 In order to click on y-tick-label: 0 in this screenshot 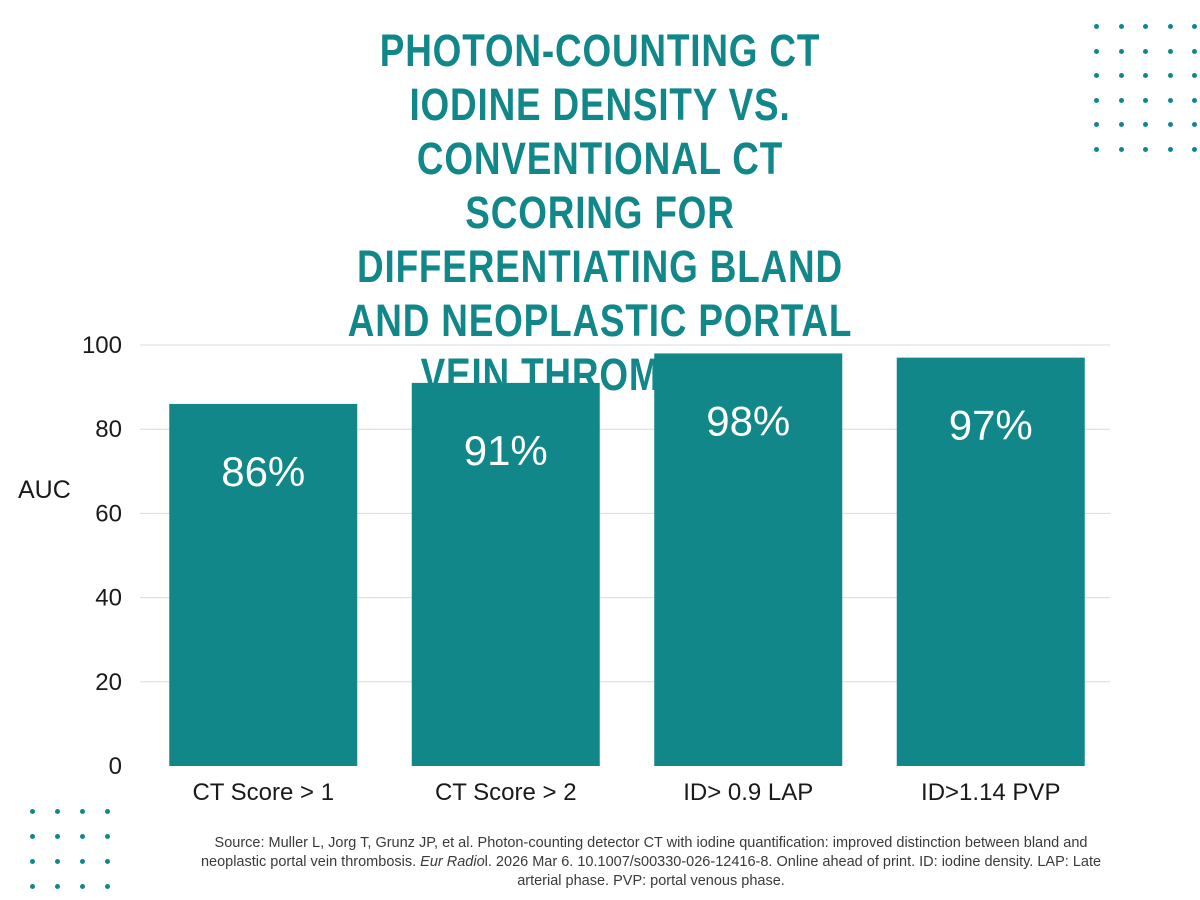, I will do `click(115, 766)`.